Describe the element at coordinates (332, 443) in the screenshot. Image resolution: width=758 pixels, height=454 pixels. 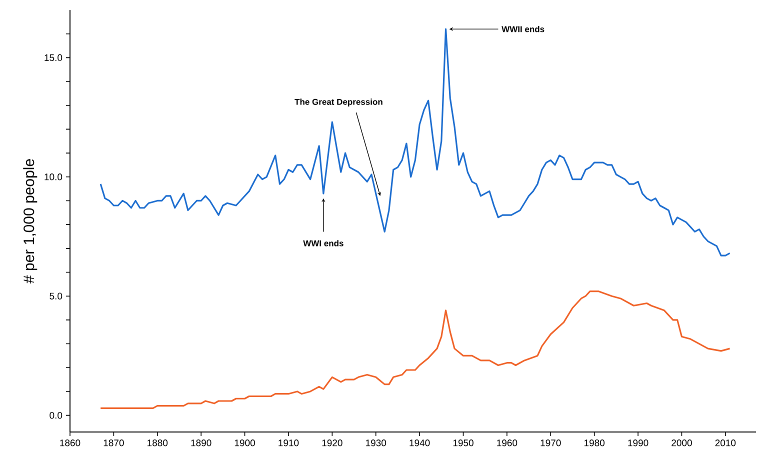
I see `x-tick-label: 1920` at that location.